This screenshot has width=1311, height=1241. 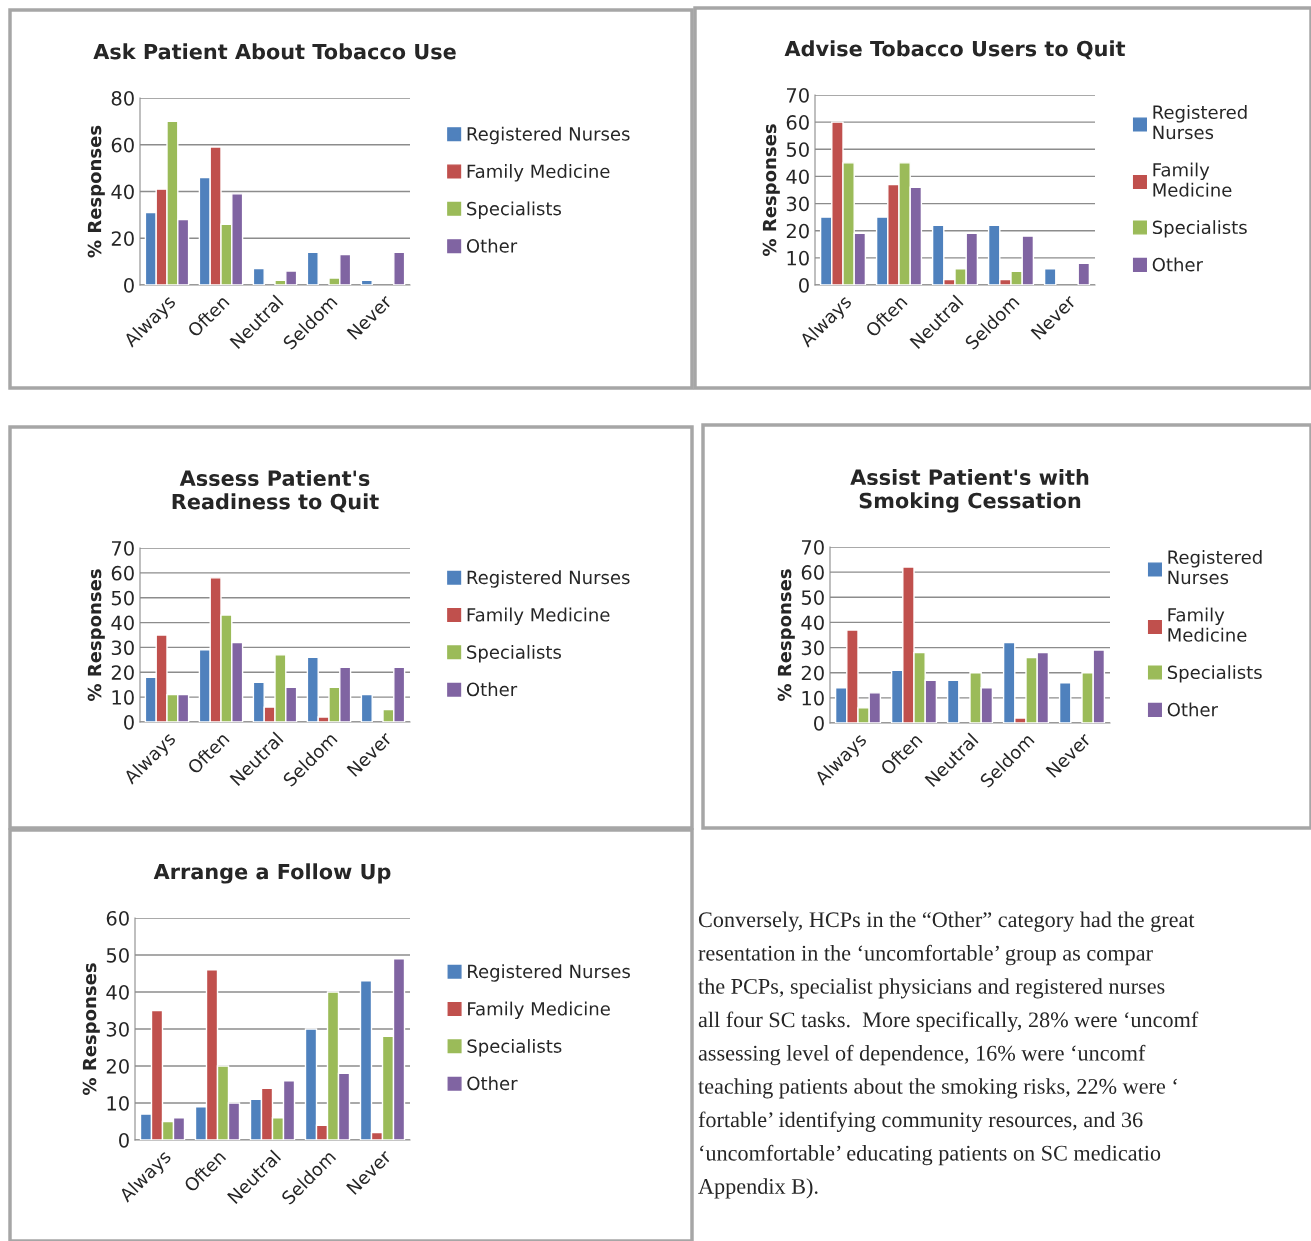 What do you see at coordinates (925, 955) in the screenshot?
I see `text: resentation in the ‘uncomfortable’ group as compar` at bounding box center [925, 955].